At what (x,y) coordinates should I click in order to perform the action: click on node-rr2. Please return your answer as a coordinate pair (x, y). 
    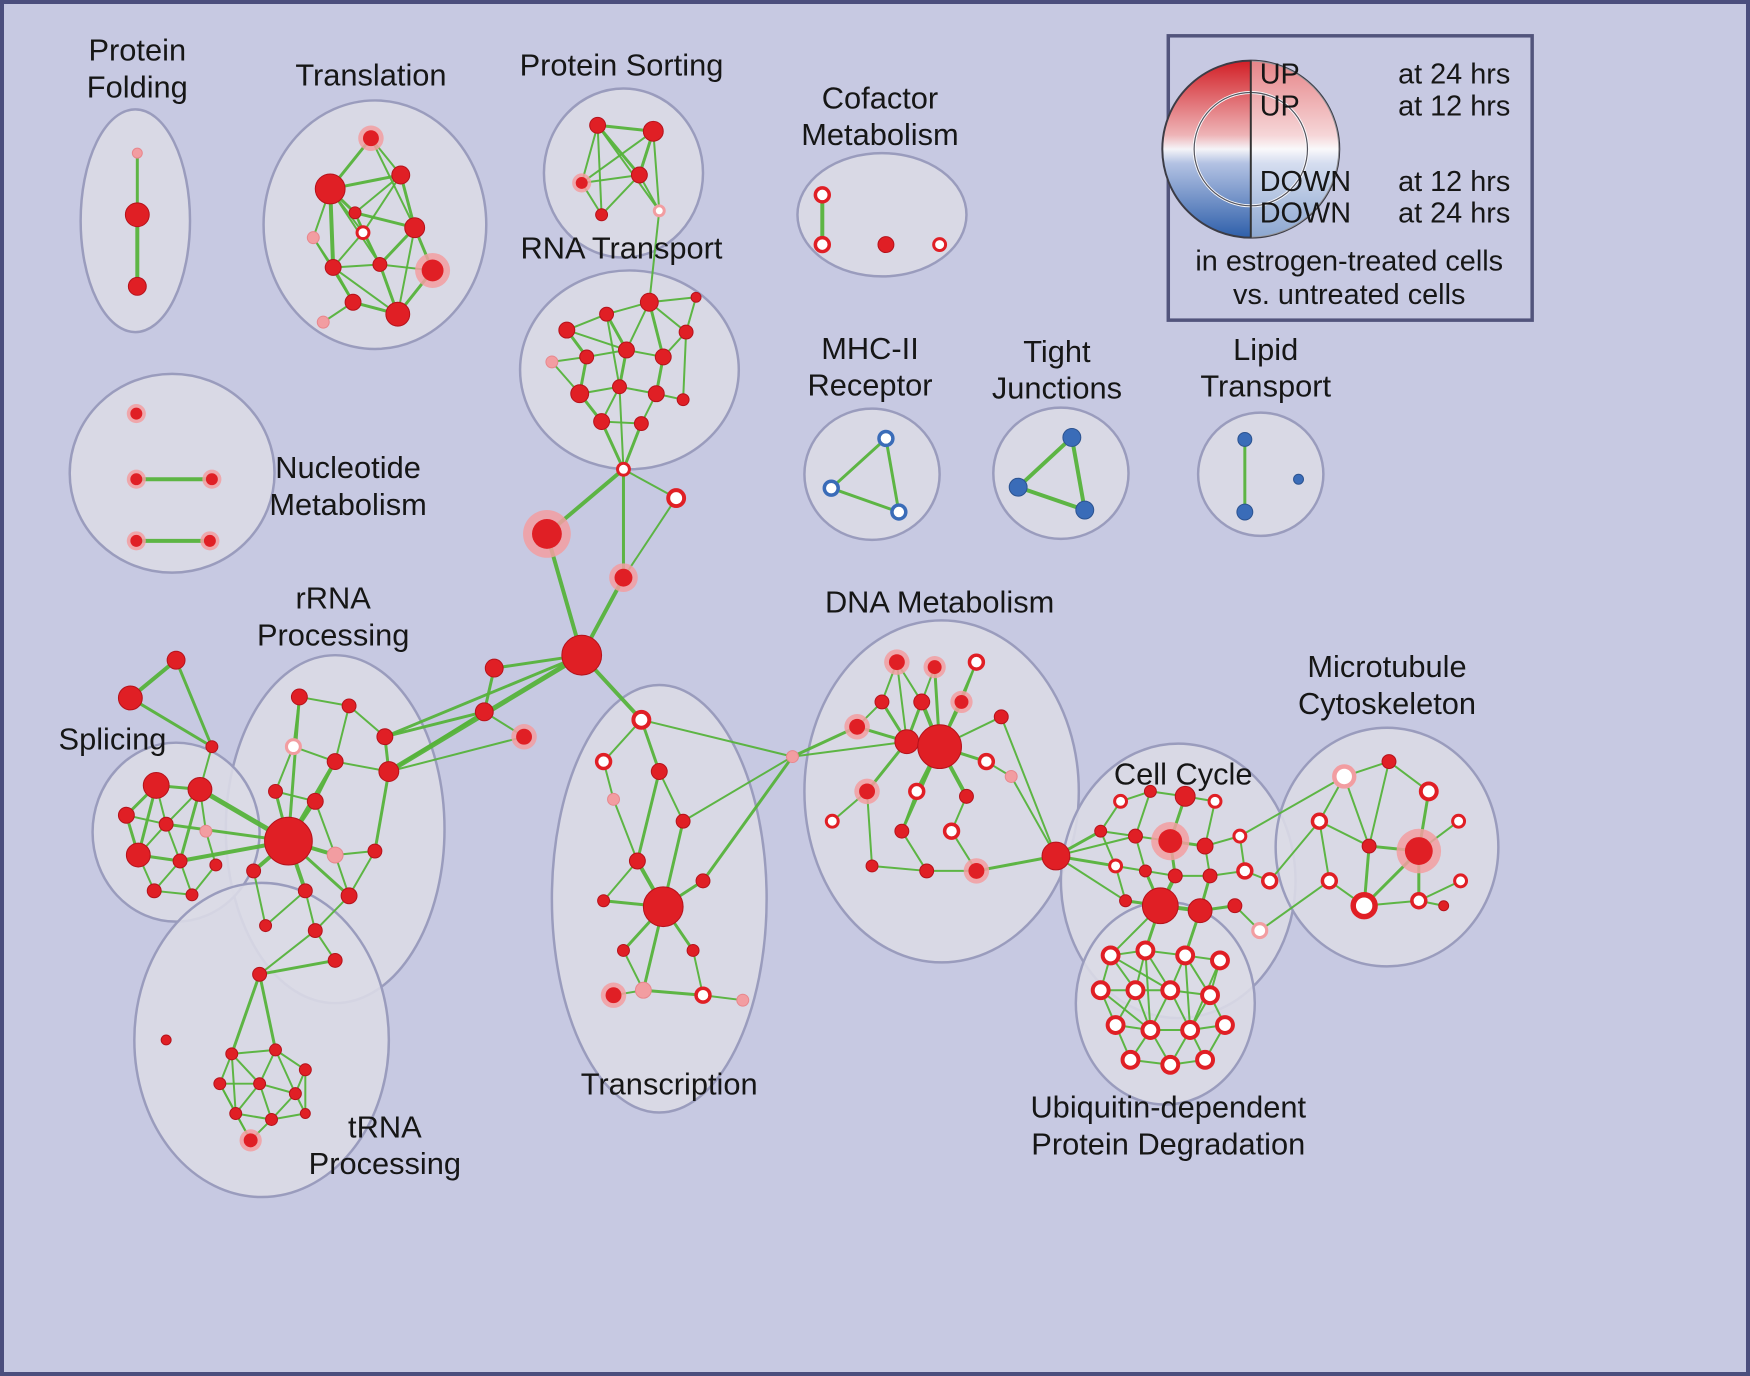
    Looking at the image, I should click on (349, 706).